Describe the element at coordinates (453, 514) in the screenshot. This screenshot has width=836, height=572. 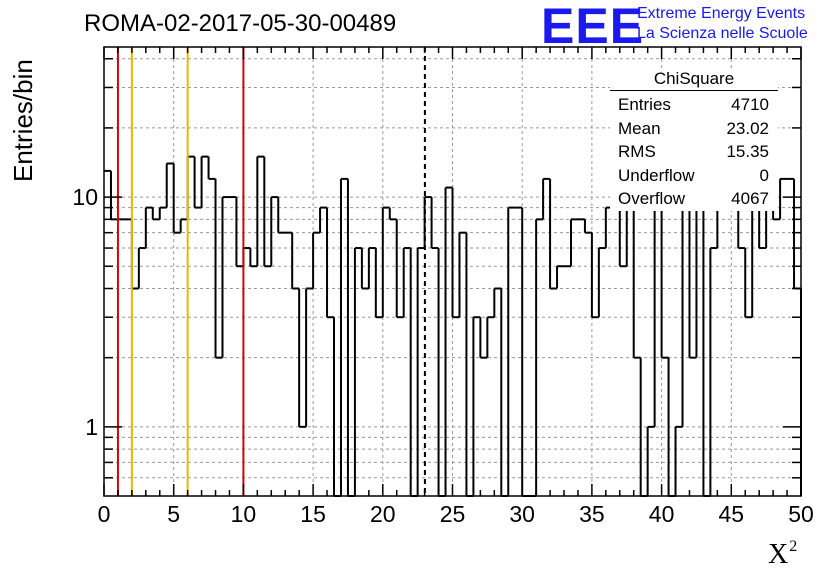
I see `x-tick-label: 25` at that location.